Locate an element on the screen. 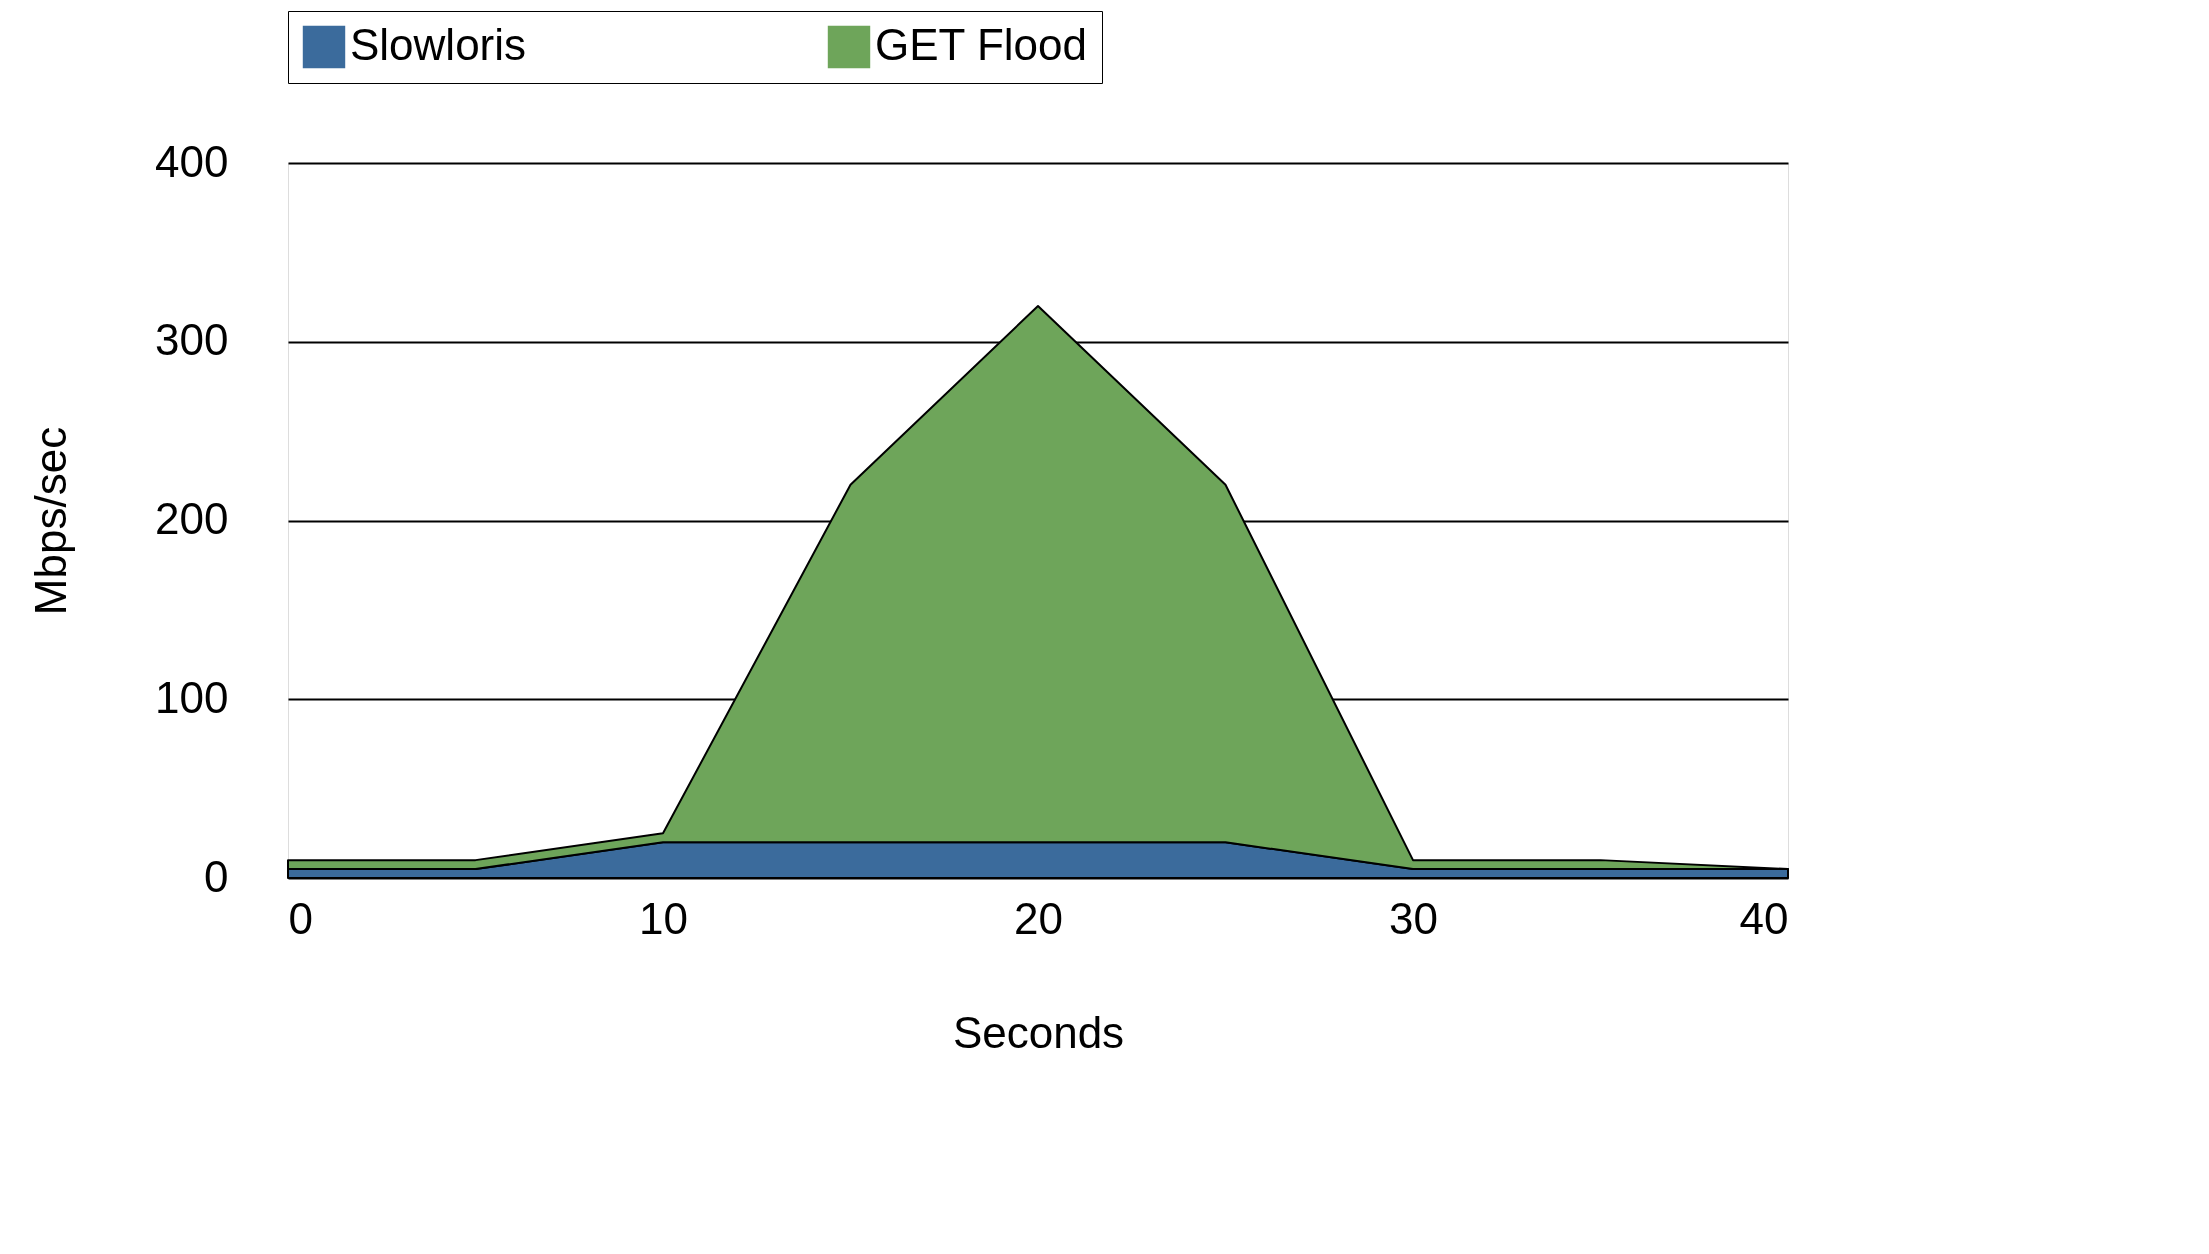  x-tick-label: 30 is located at coordinates (1413, 918).